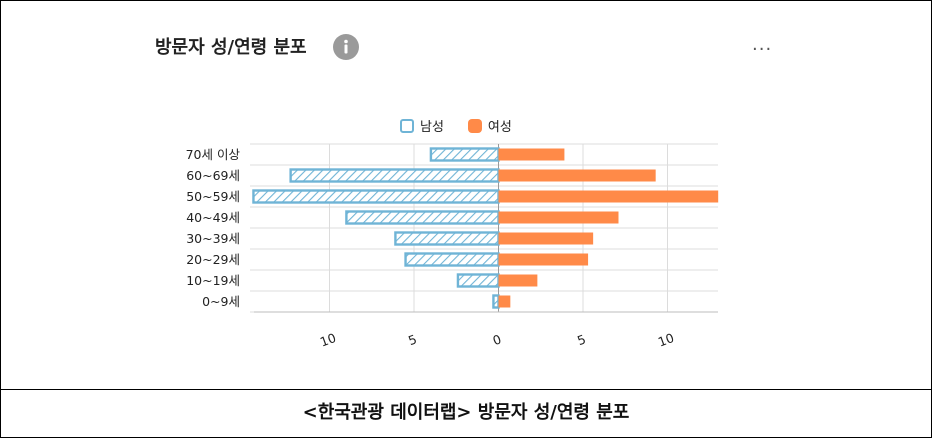  Describe the element at coordinates (213, 217) in the screenshot. I see `y-tick-label: 40~49세` at that location.